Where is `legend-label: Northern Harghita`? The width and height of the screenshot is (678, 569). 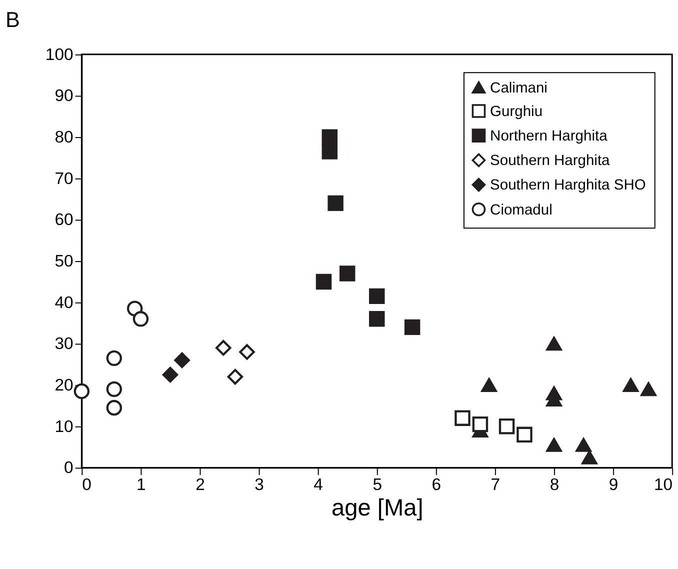 legend-label: Northern Harghita is located at coordinates (549, 136).